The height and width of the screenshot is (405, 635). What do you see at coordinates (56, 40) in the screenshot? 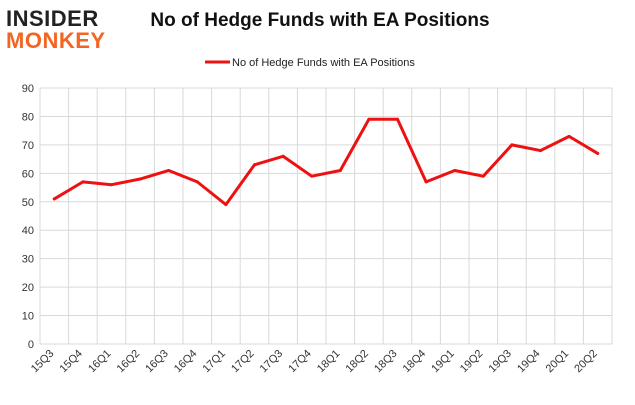
I see `logo-line-2: MONKEY` at bounding box center [56, 40].